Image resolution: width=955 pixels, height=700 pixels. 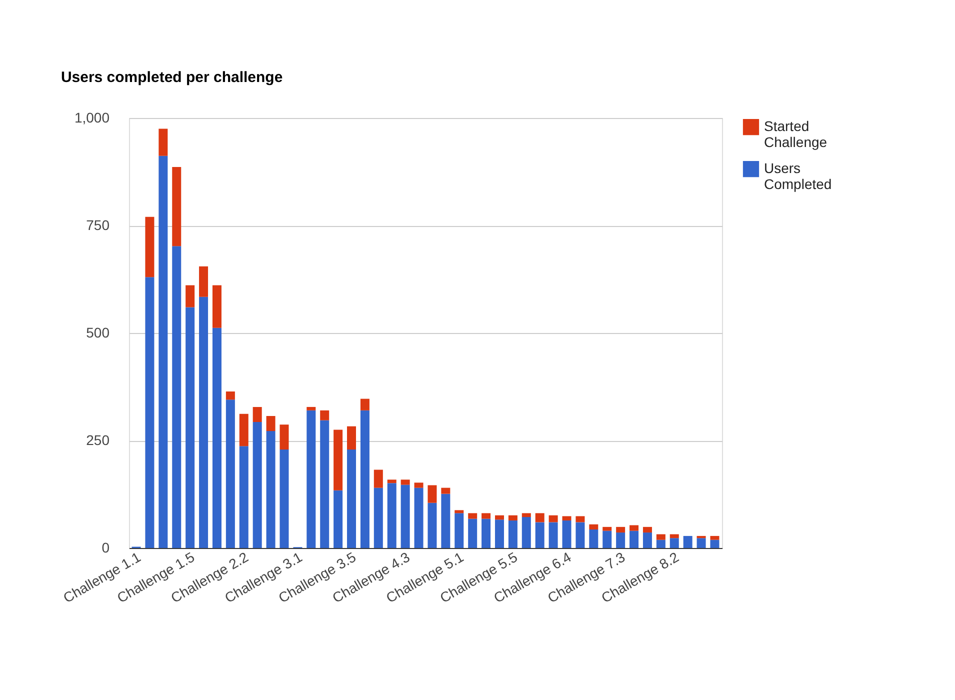 What do you see at coordinates (98, 440) in the screenshot?
I see `y-tick-label: 250` at bounding box center [98, 440].